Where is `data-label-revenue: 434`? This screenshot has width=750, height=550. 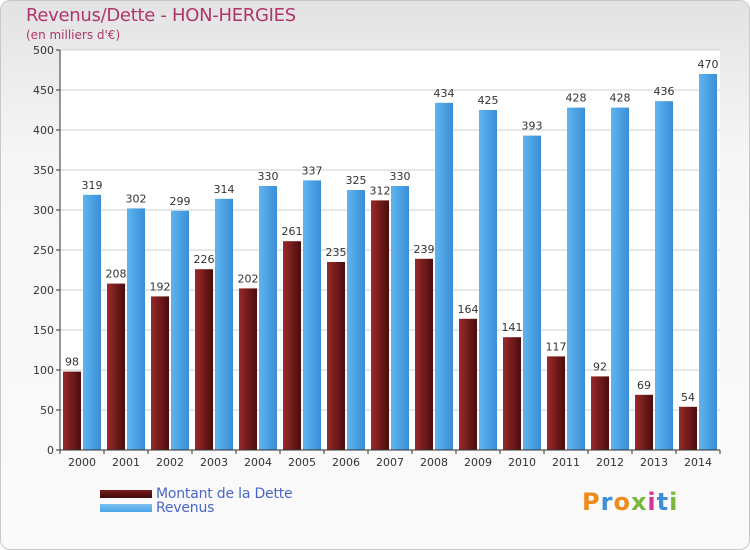
data-label-revenue: 434 is located at coordinates (444, 93).